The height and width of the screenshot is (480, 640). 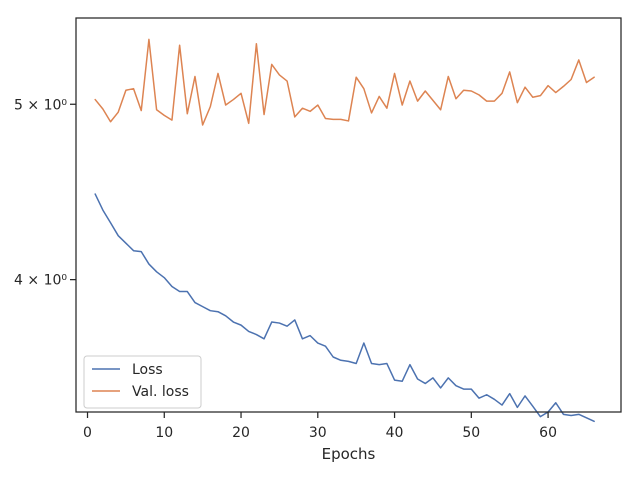 I want to click on legend: Loss Val. loss, so click(x=142, y=382).